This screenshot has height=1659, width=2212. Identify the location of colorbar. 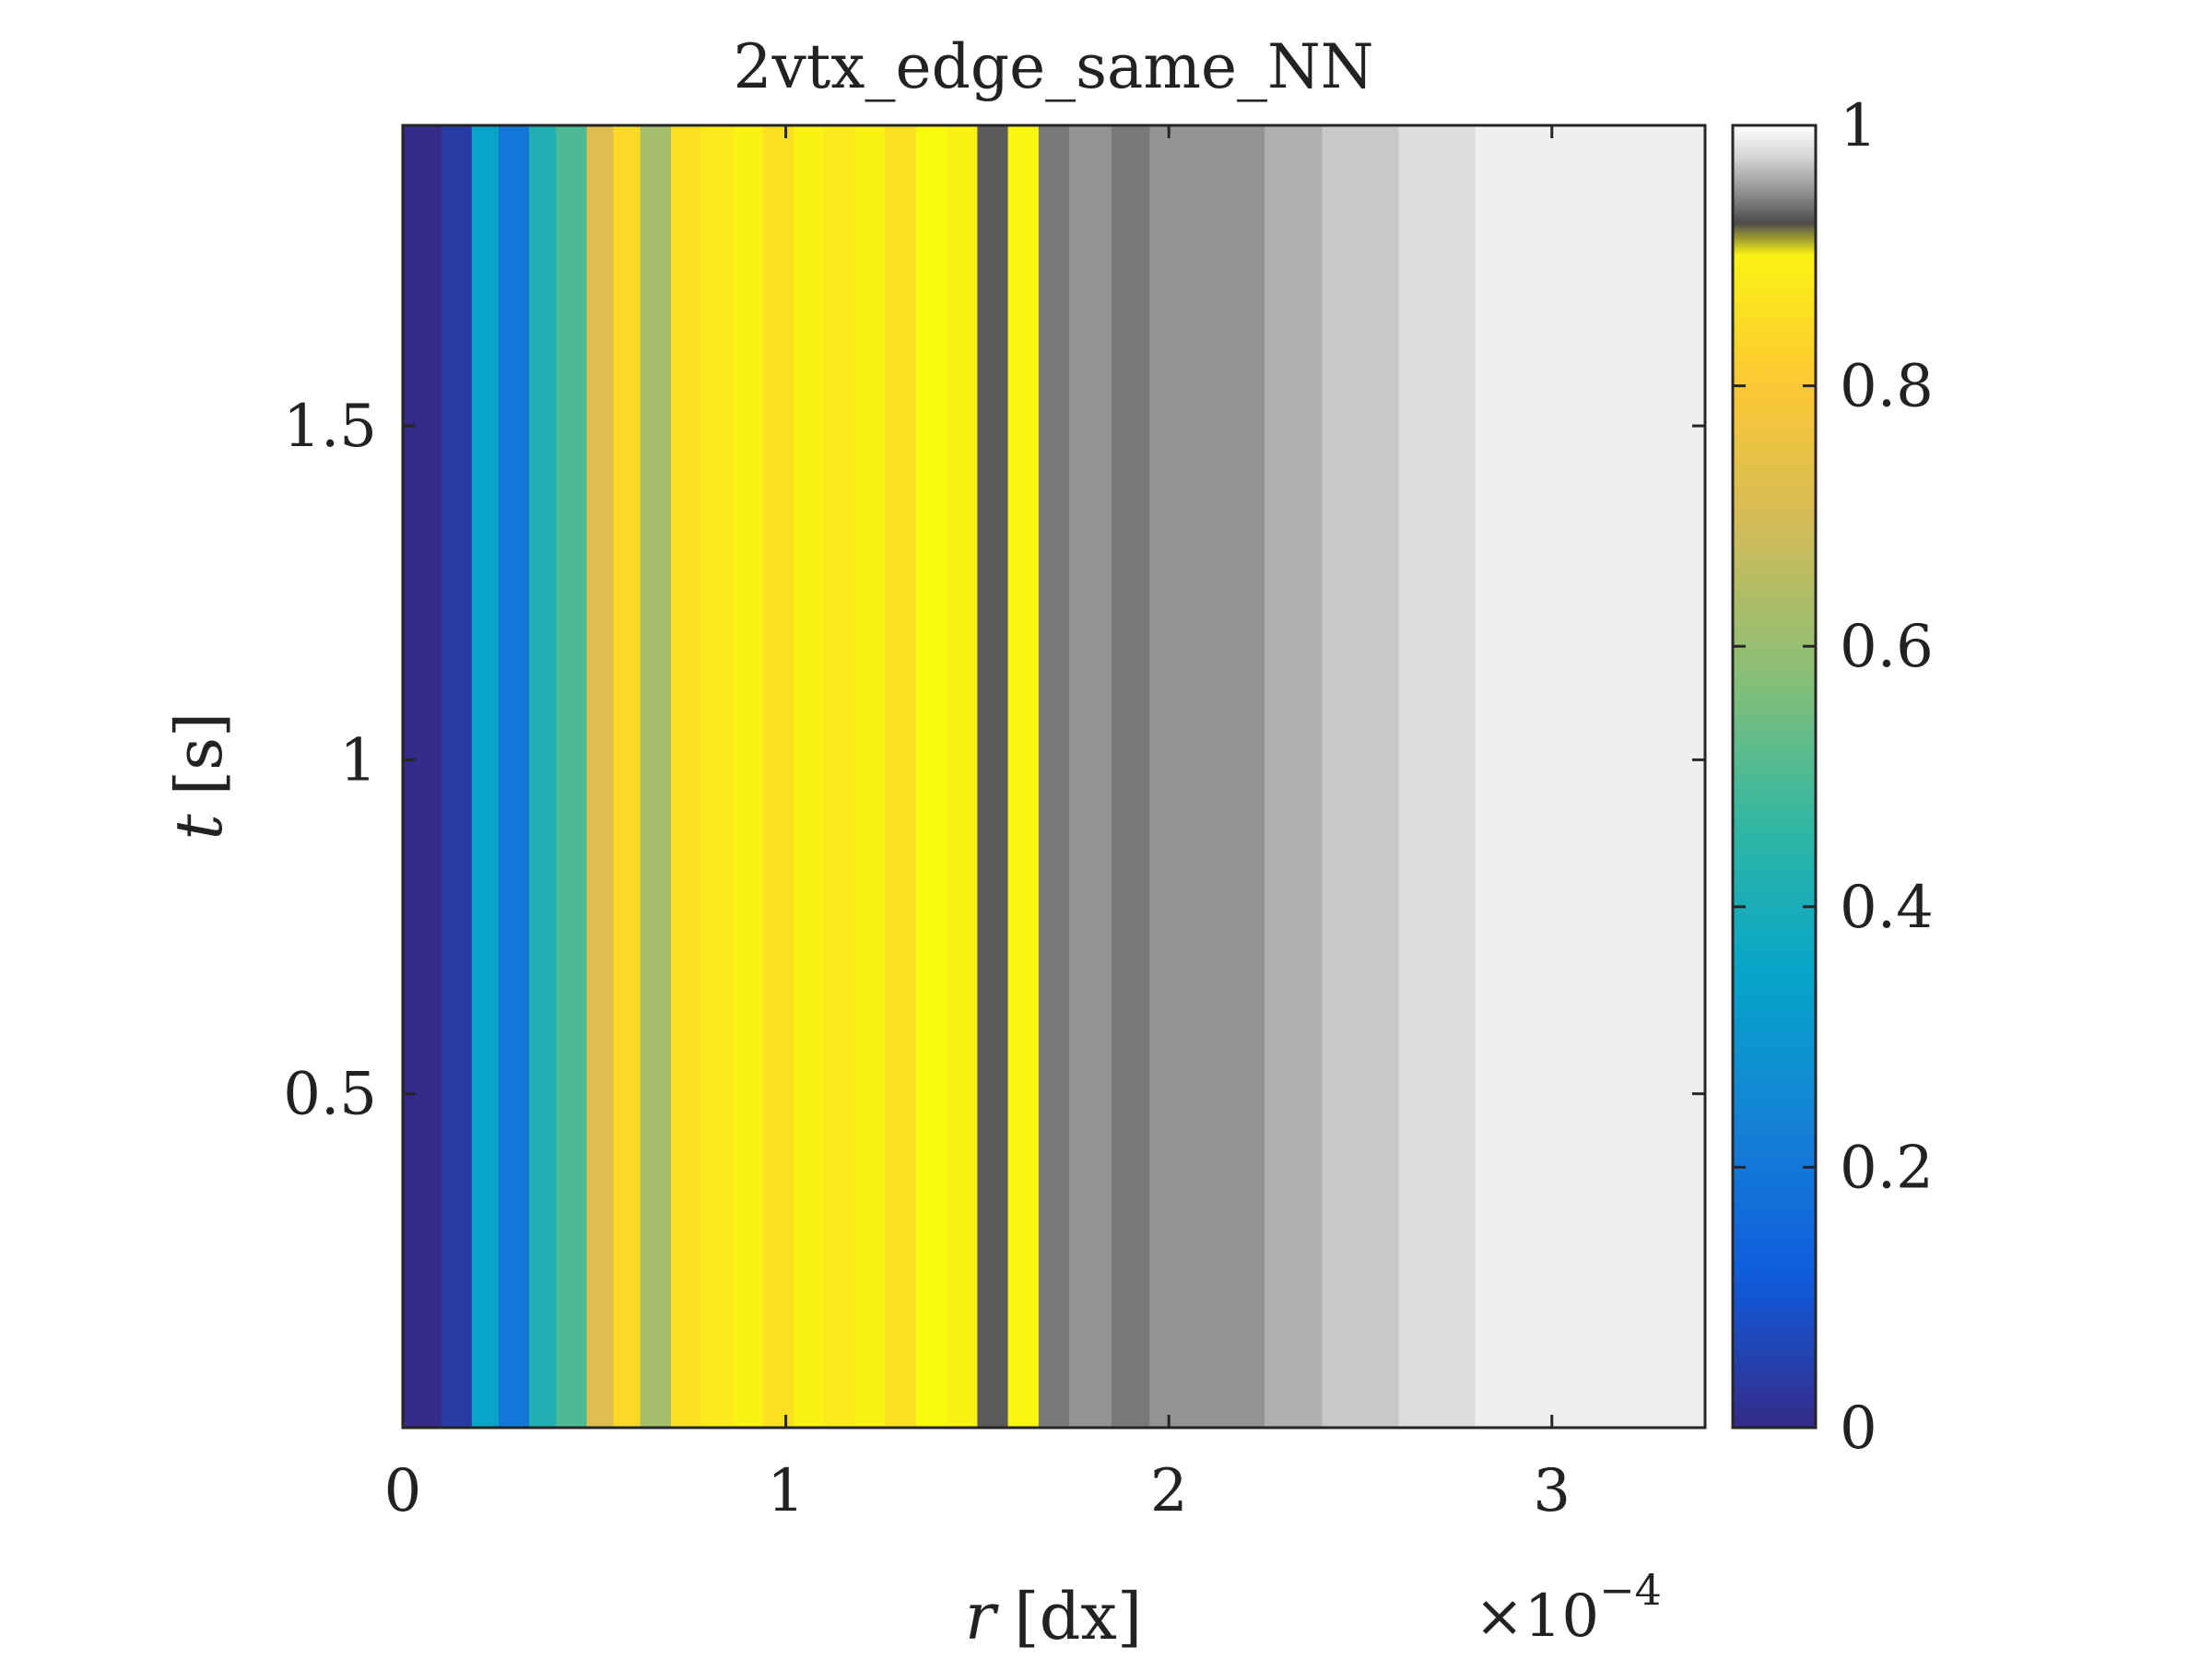
(1774, 777).